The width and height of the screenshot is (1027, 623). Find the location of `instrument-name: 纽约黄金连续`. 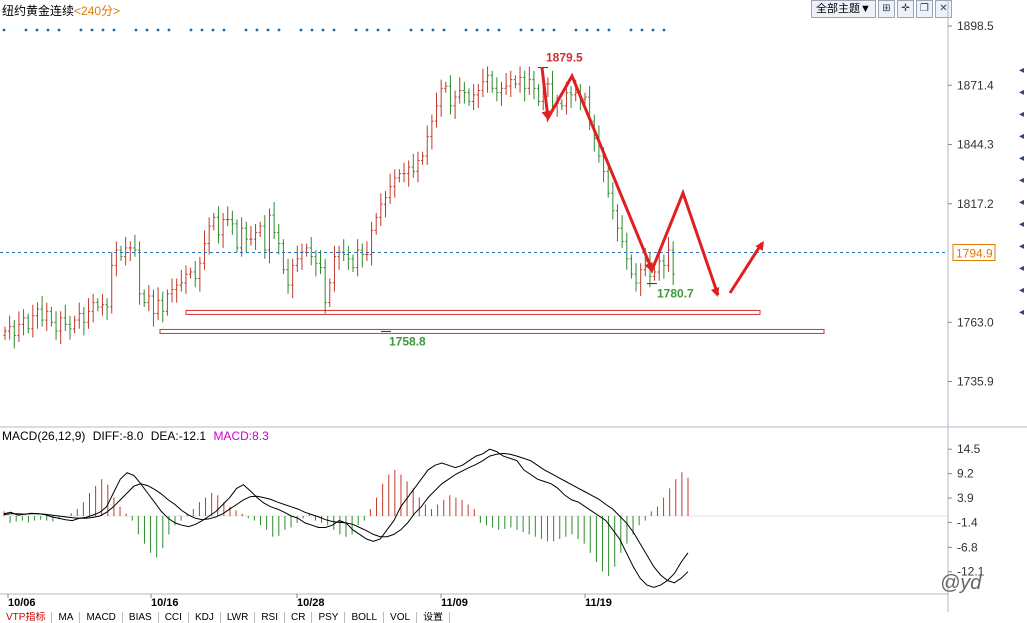

instrument-name: 纽约黄金连续 is located at coordinates (38, 11).